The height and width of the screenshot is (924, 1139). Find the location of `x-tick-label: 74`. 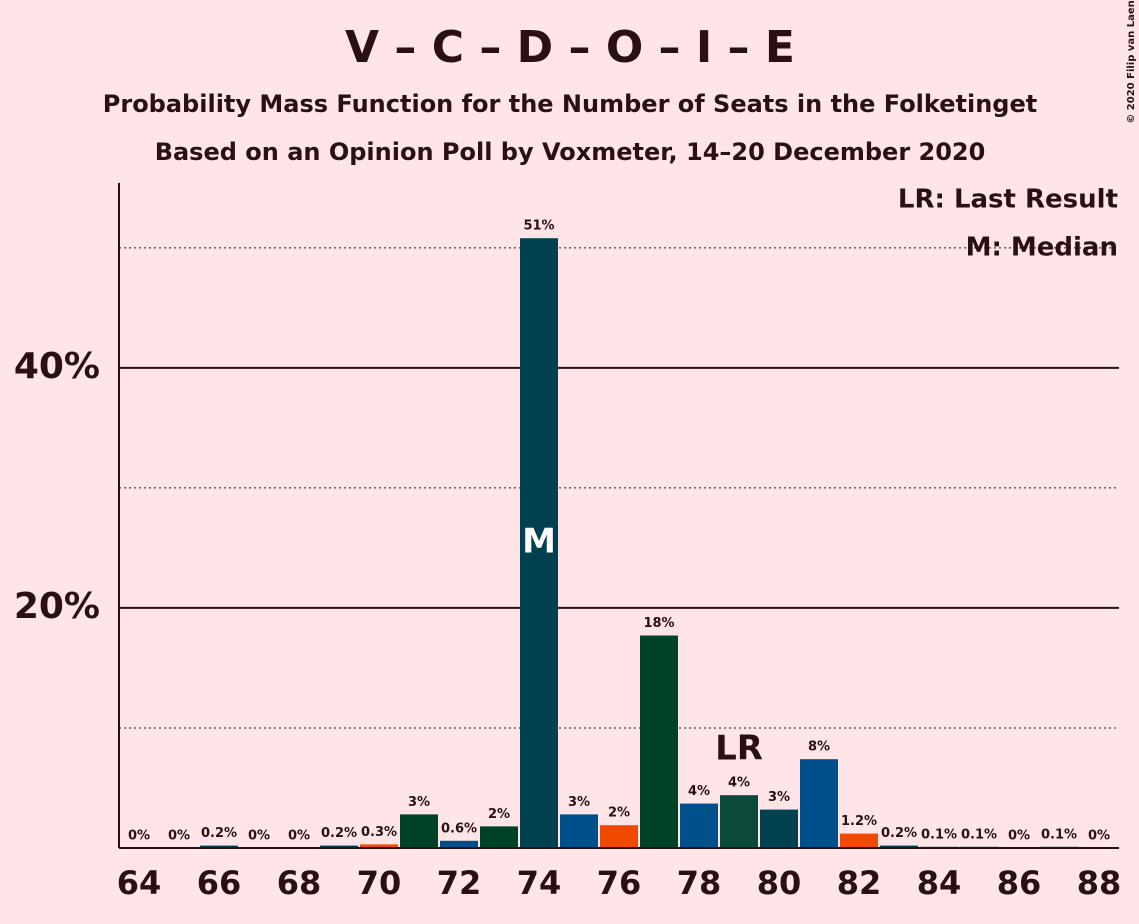

x-tick-label: 74 is located at coordinates (539, 883).